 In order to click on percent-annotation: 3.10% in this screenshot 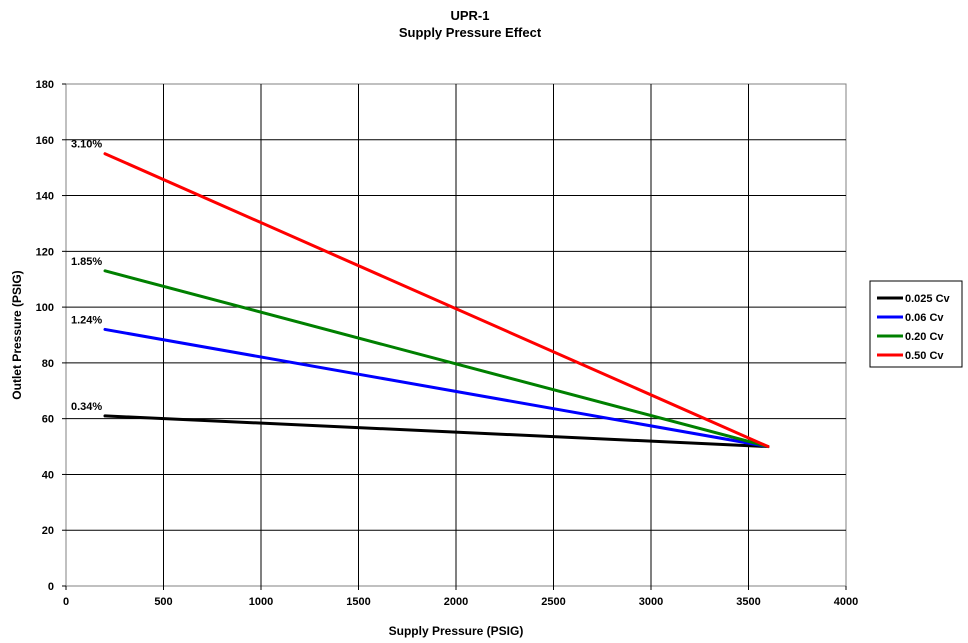, I will do `click(86, 145)`.